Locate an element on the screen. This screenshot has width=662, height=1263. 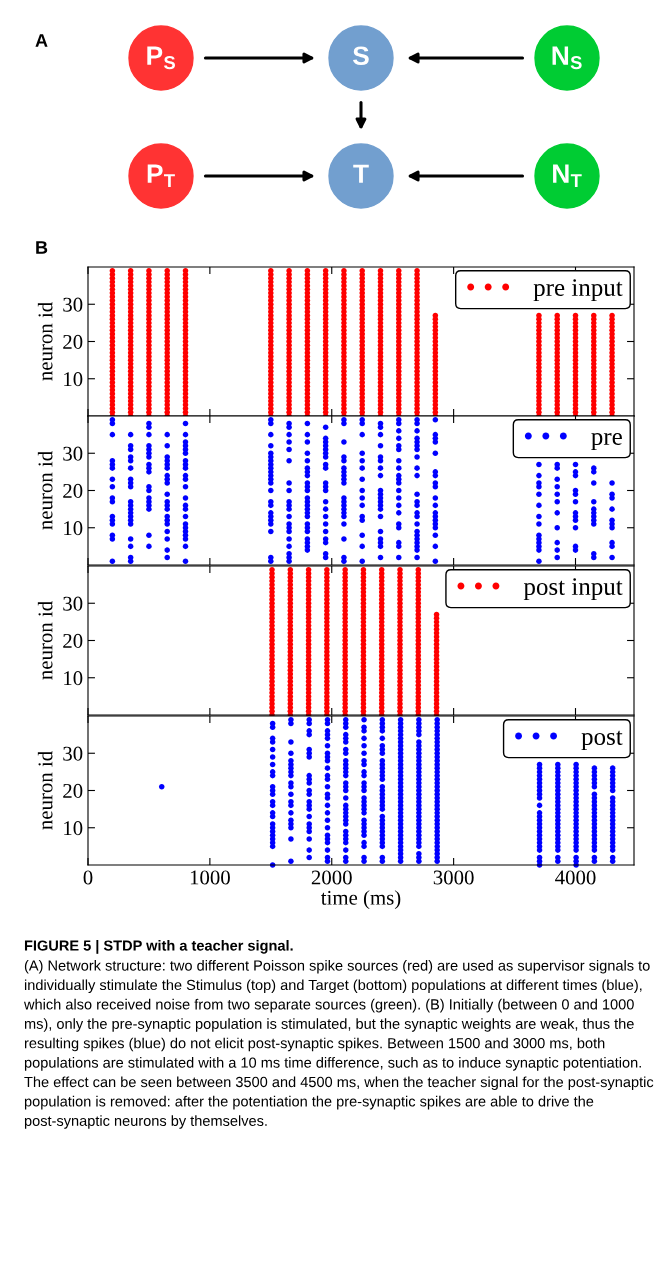
legend-label: post input is located at coordinates (573, 589).